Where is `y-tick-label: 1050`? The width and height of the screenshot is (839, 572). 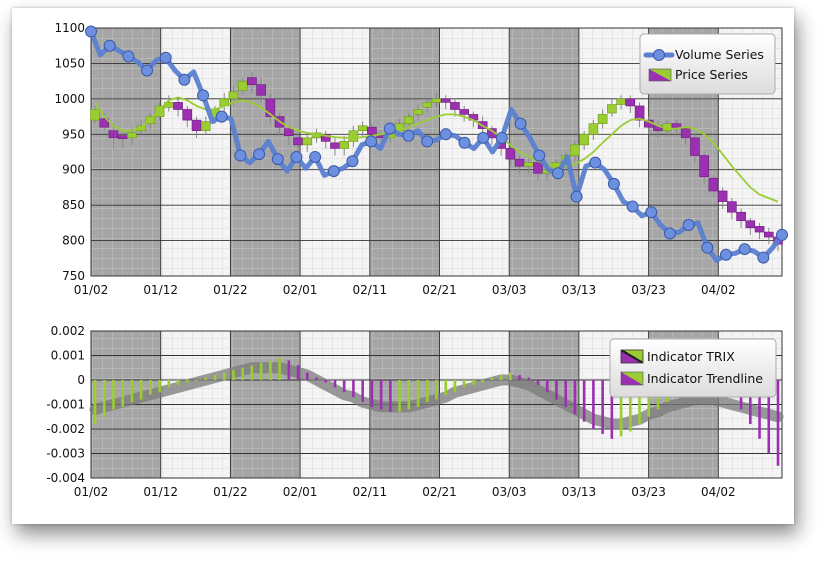 y-tick-label: 1050 is located at coordinates (69, 63).